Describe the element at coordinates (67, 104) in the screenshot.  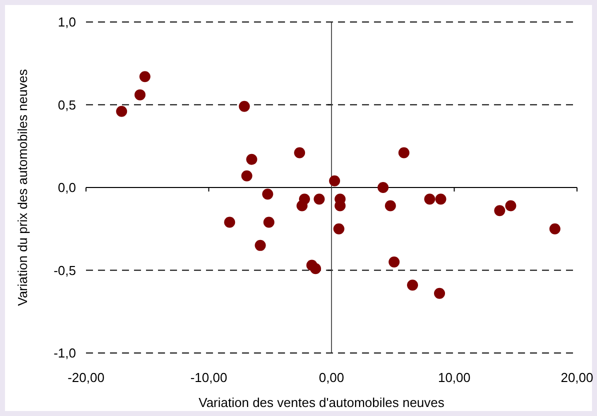
I see `y-tick-label: 0,5` at that location.